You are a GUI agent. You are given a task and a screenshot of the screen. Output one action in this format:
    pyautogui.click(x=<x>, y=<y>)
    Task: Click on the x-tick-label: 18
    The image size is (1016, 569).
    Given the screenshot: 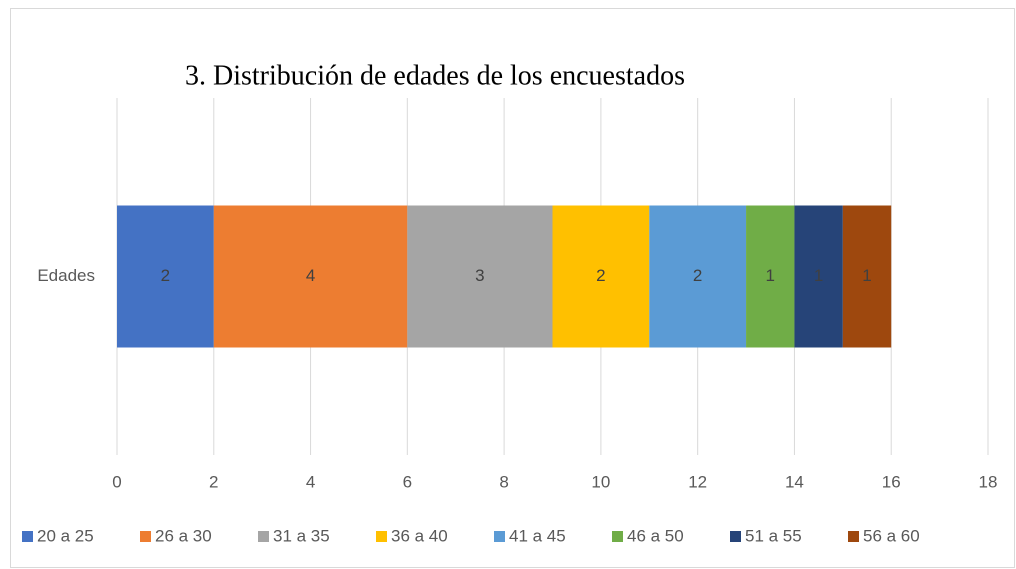 What is the action you would take?
    pyautogui.click(x=988, y=481)
    